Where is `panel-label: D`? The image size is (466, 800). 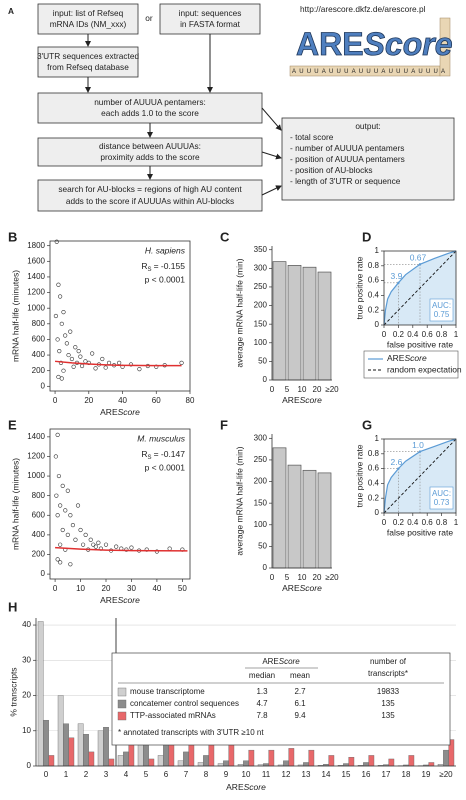
panel-label: D is located at coordinates (366, 236).